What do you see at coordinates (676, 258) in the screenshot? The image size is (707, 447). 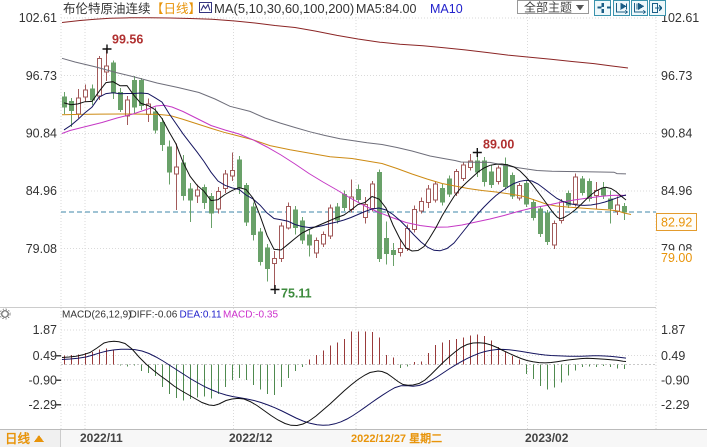 I see `svg-text: 79.00` at bounding box center [676, 258].